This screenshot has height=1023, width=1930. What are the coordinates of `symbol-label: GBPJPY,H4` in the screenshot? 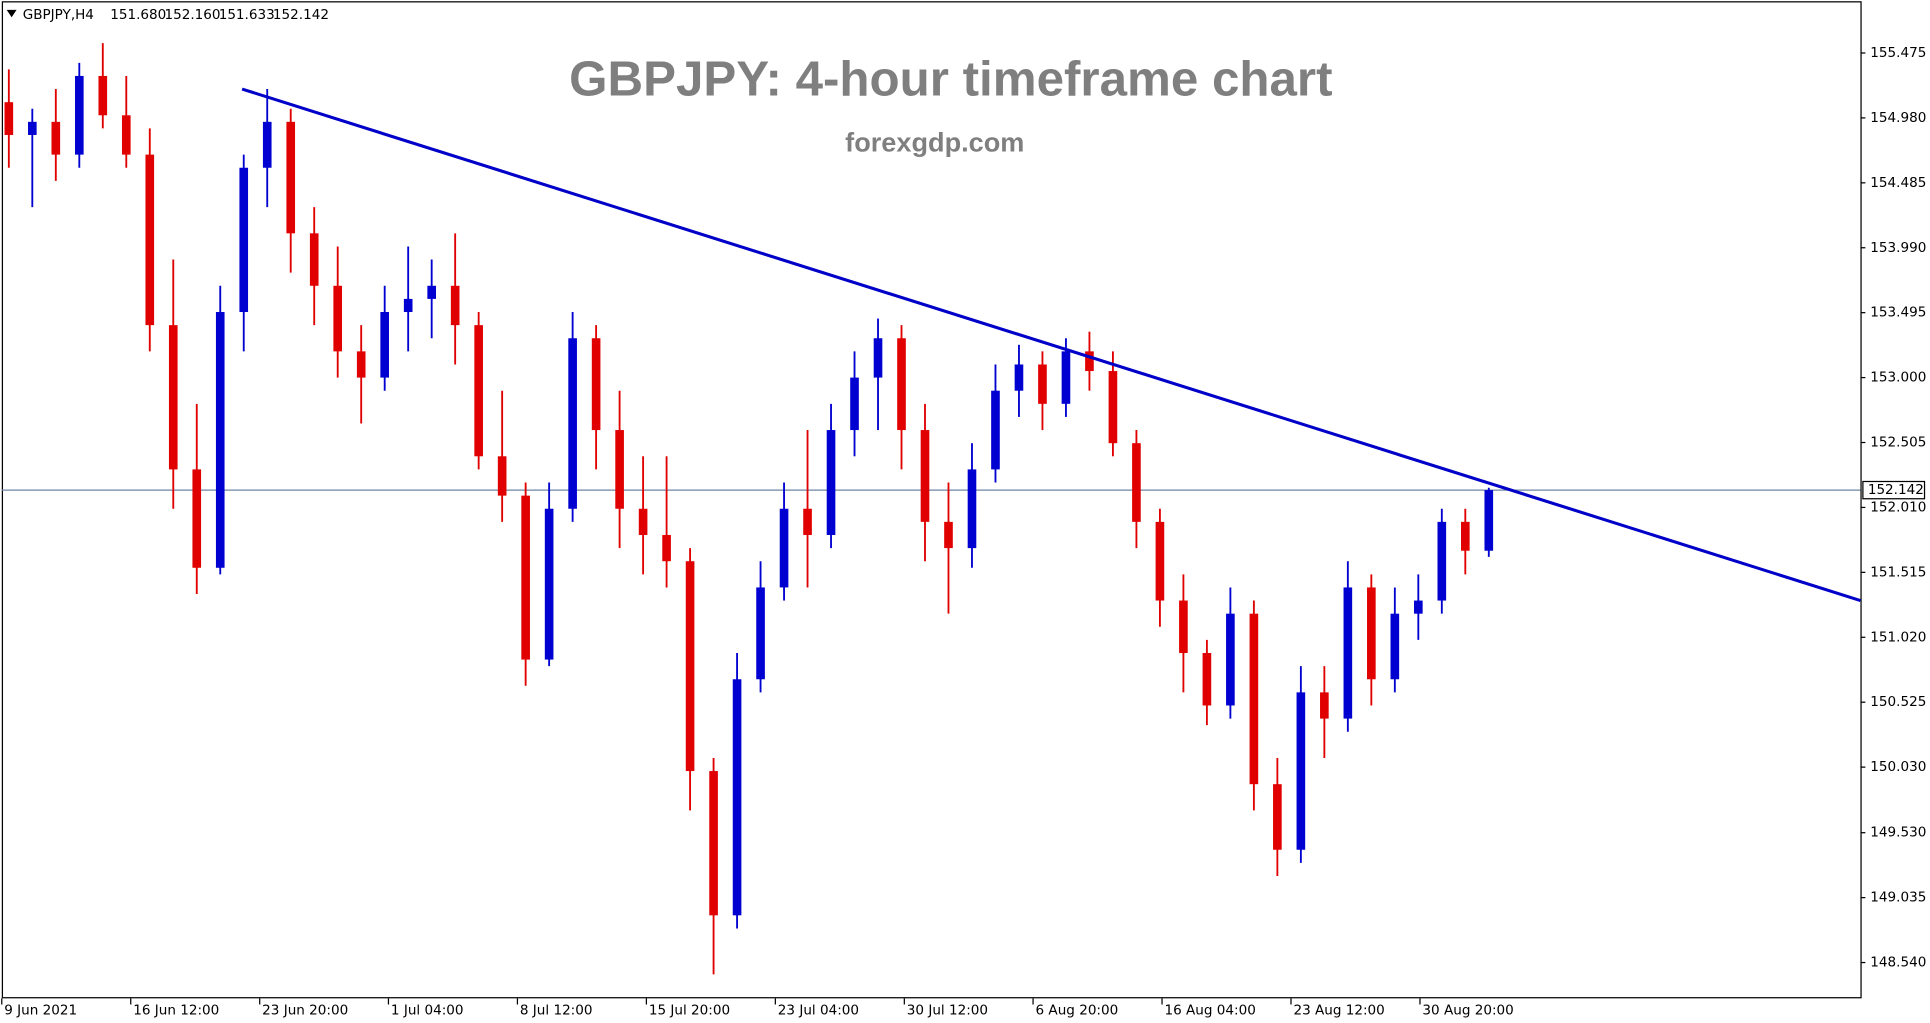 It's located at (58, 15).